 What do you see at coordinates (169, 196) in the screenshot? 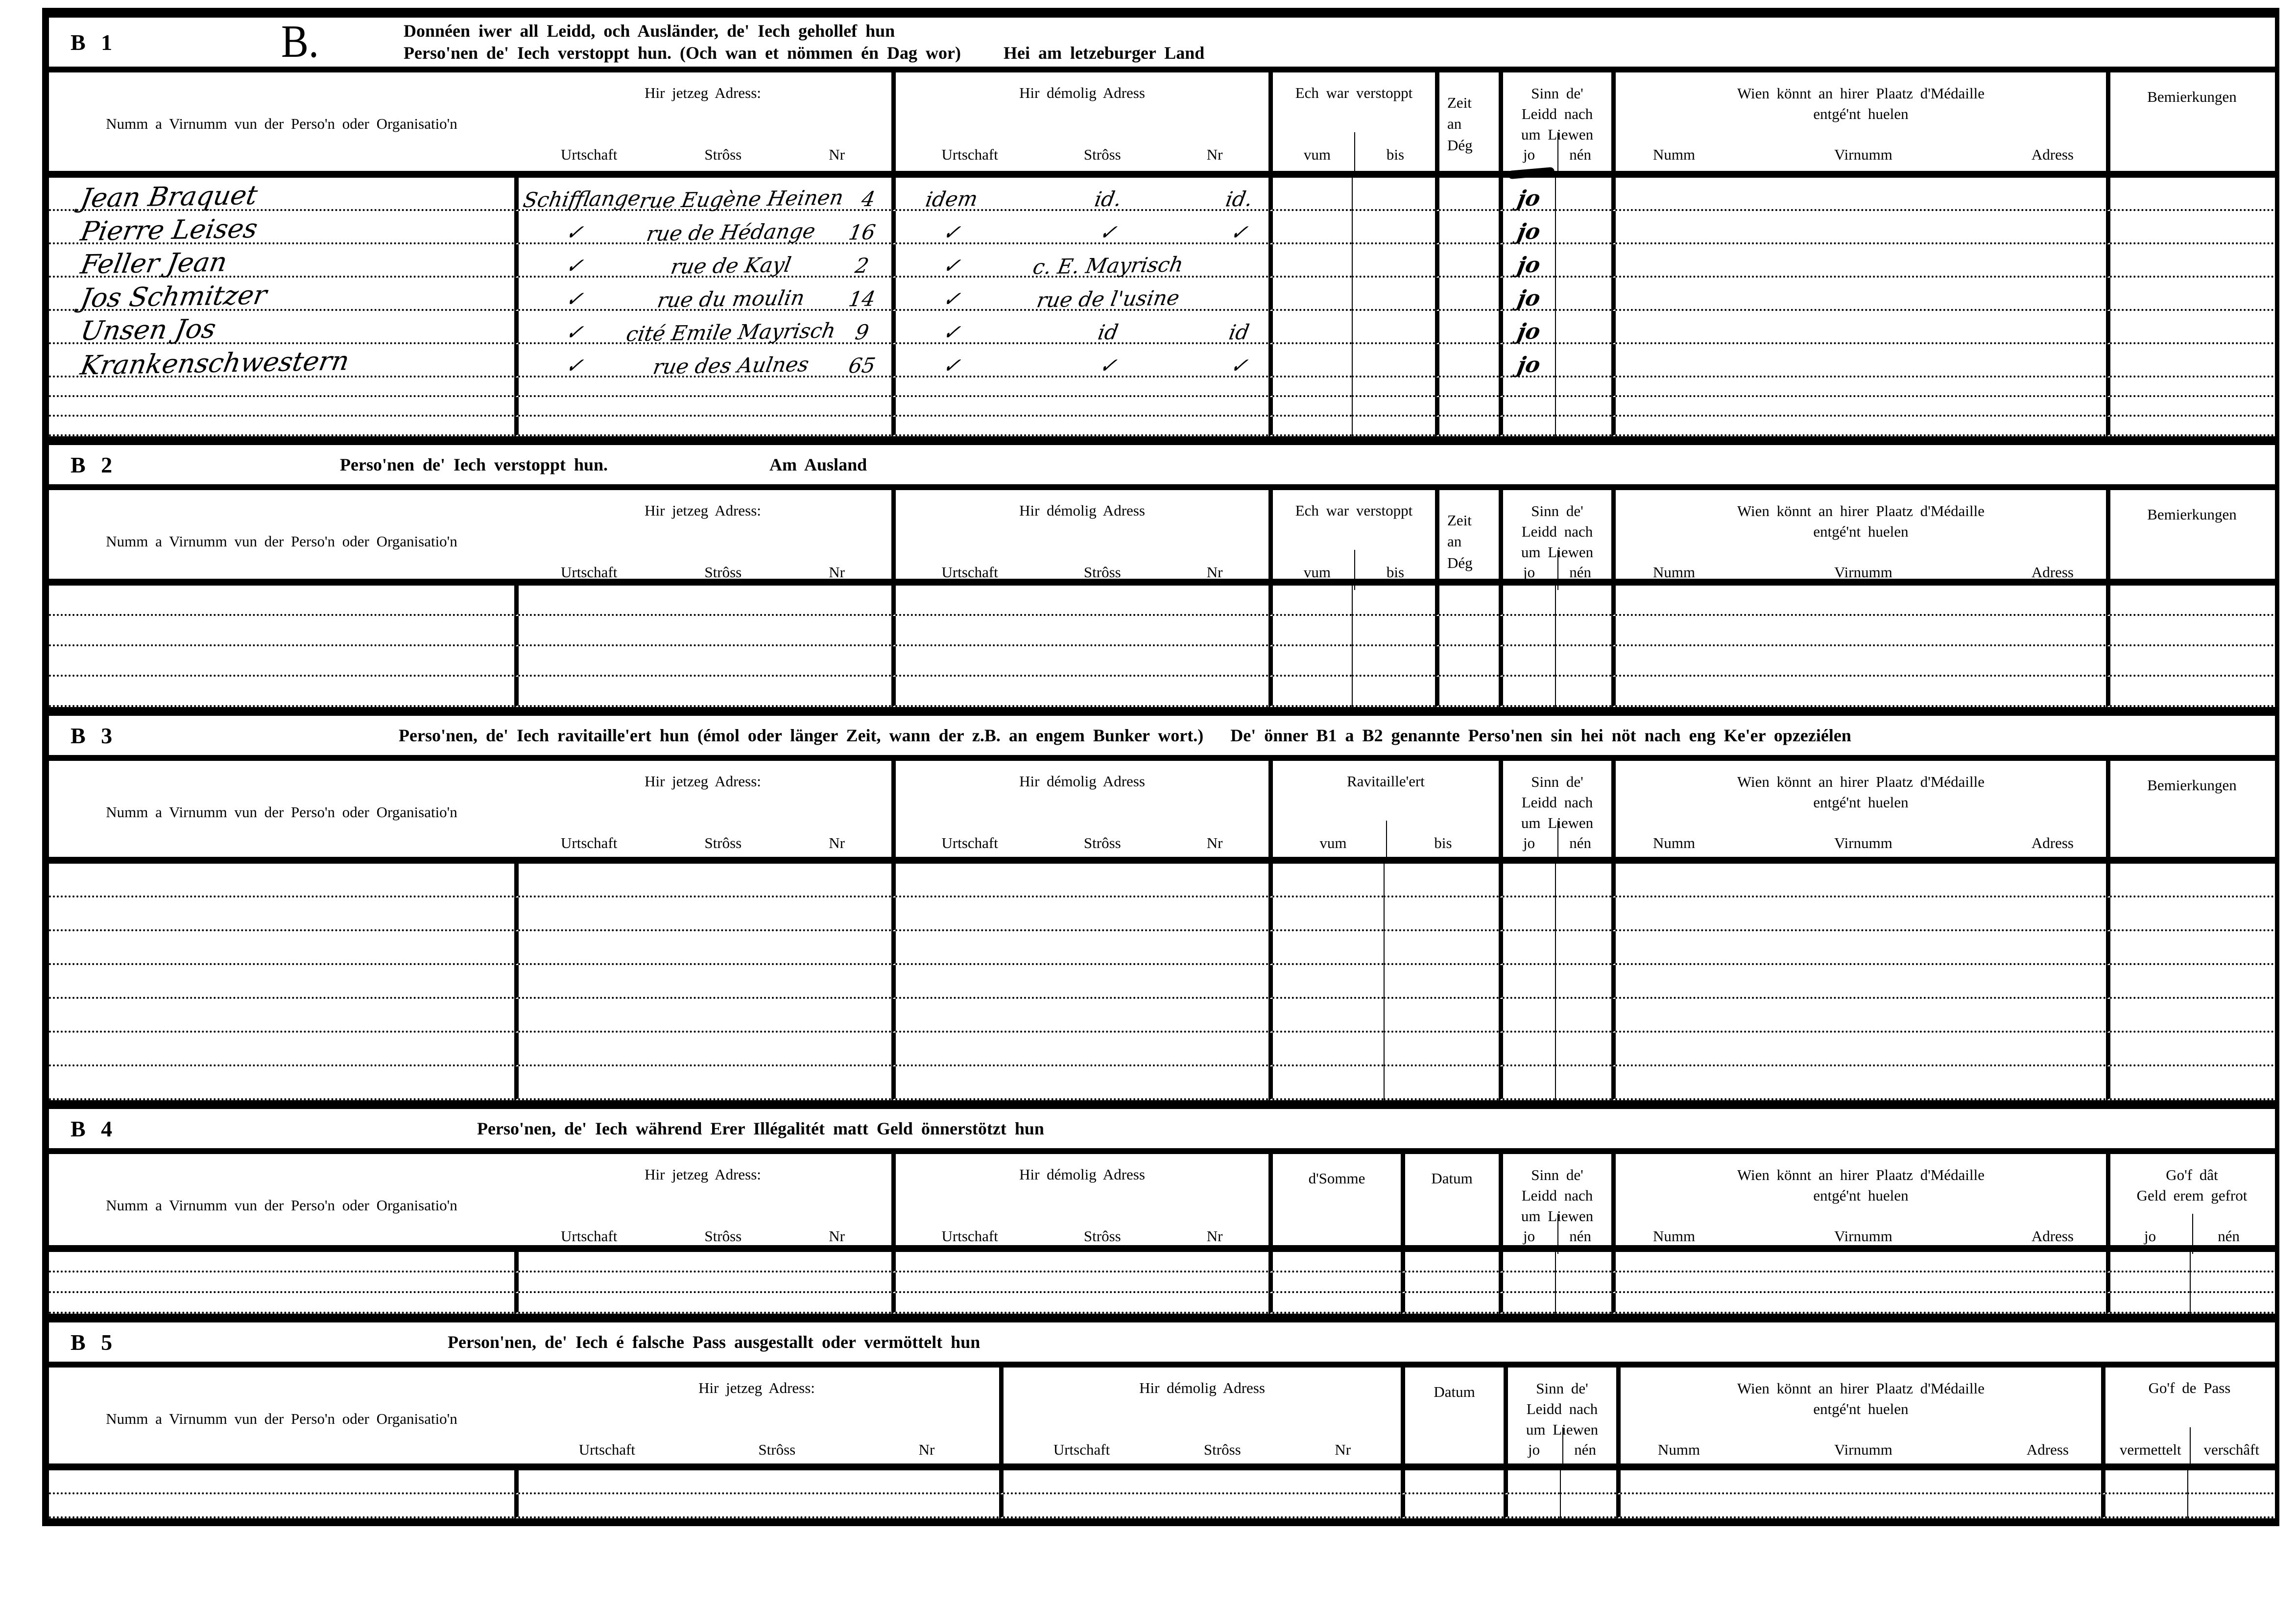
I see `entry-name: Jean Braquet` at bounding box center [169, 196].